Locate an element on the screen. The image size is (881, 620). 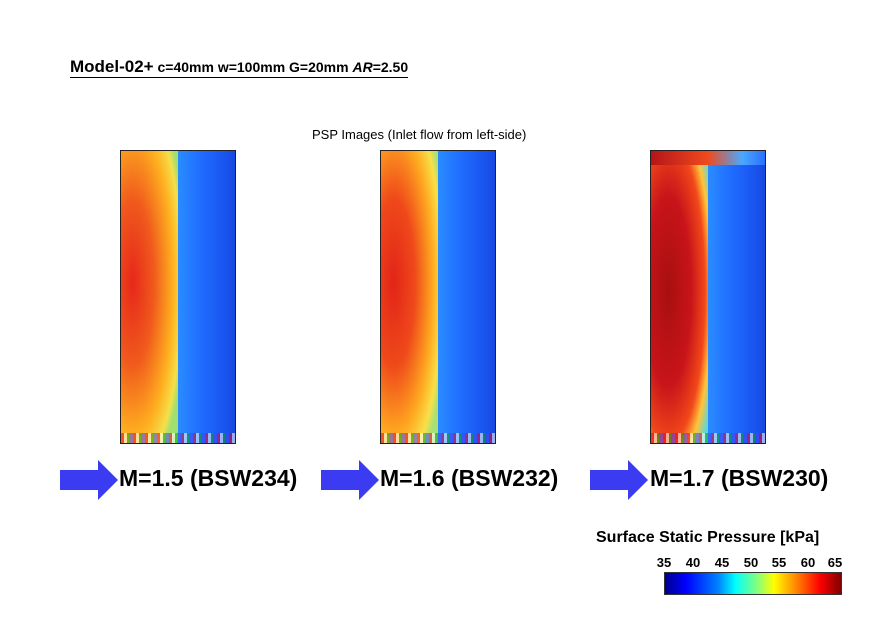
colorbar-tick: 40 is located at coordinates (693, 562).